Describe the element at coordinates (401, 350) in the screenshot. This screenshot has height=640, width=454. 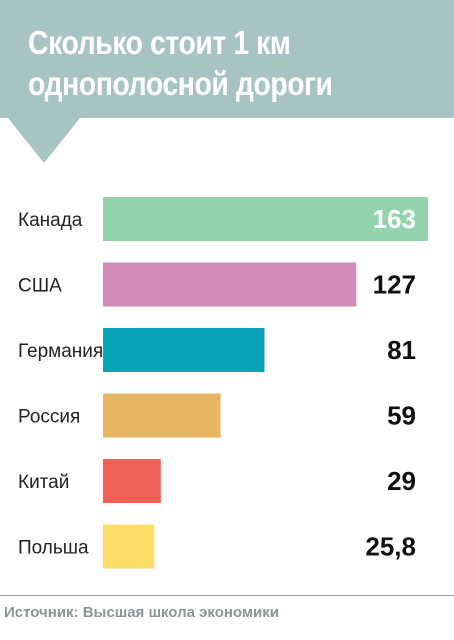
I see `value-label: 81` at that location.